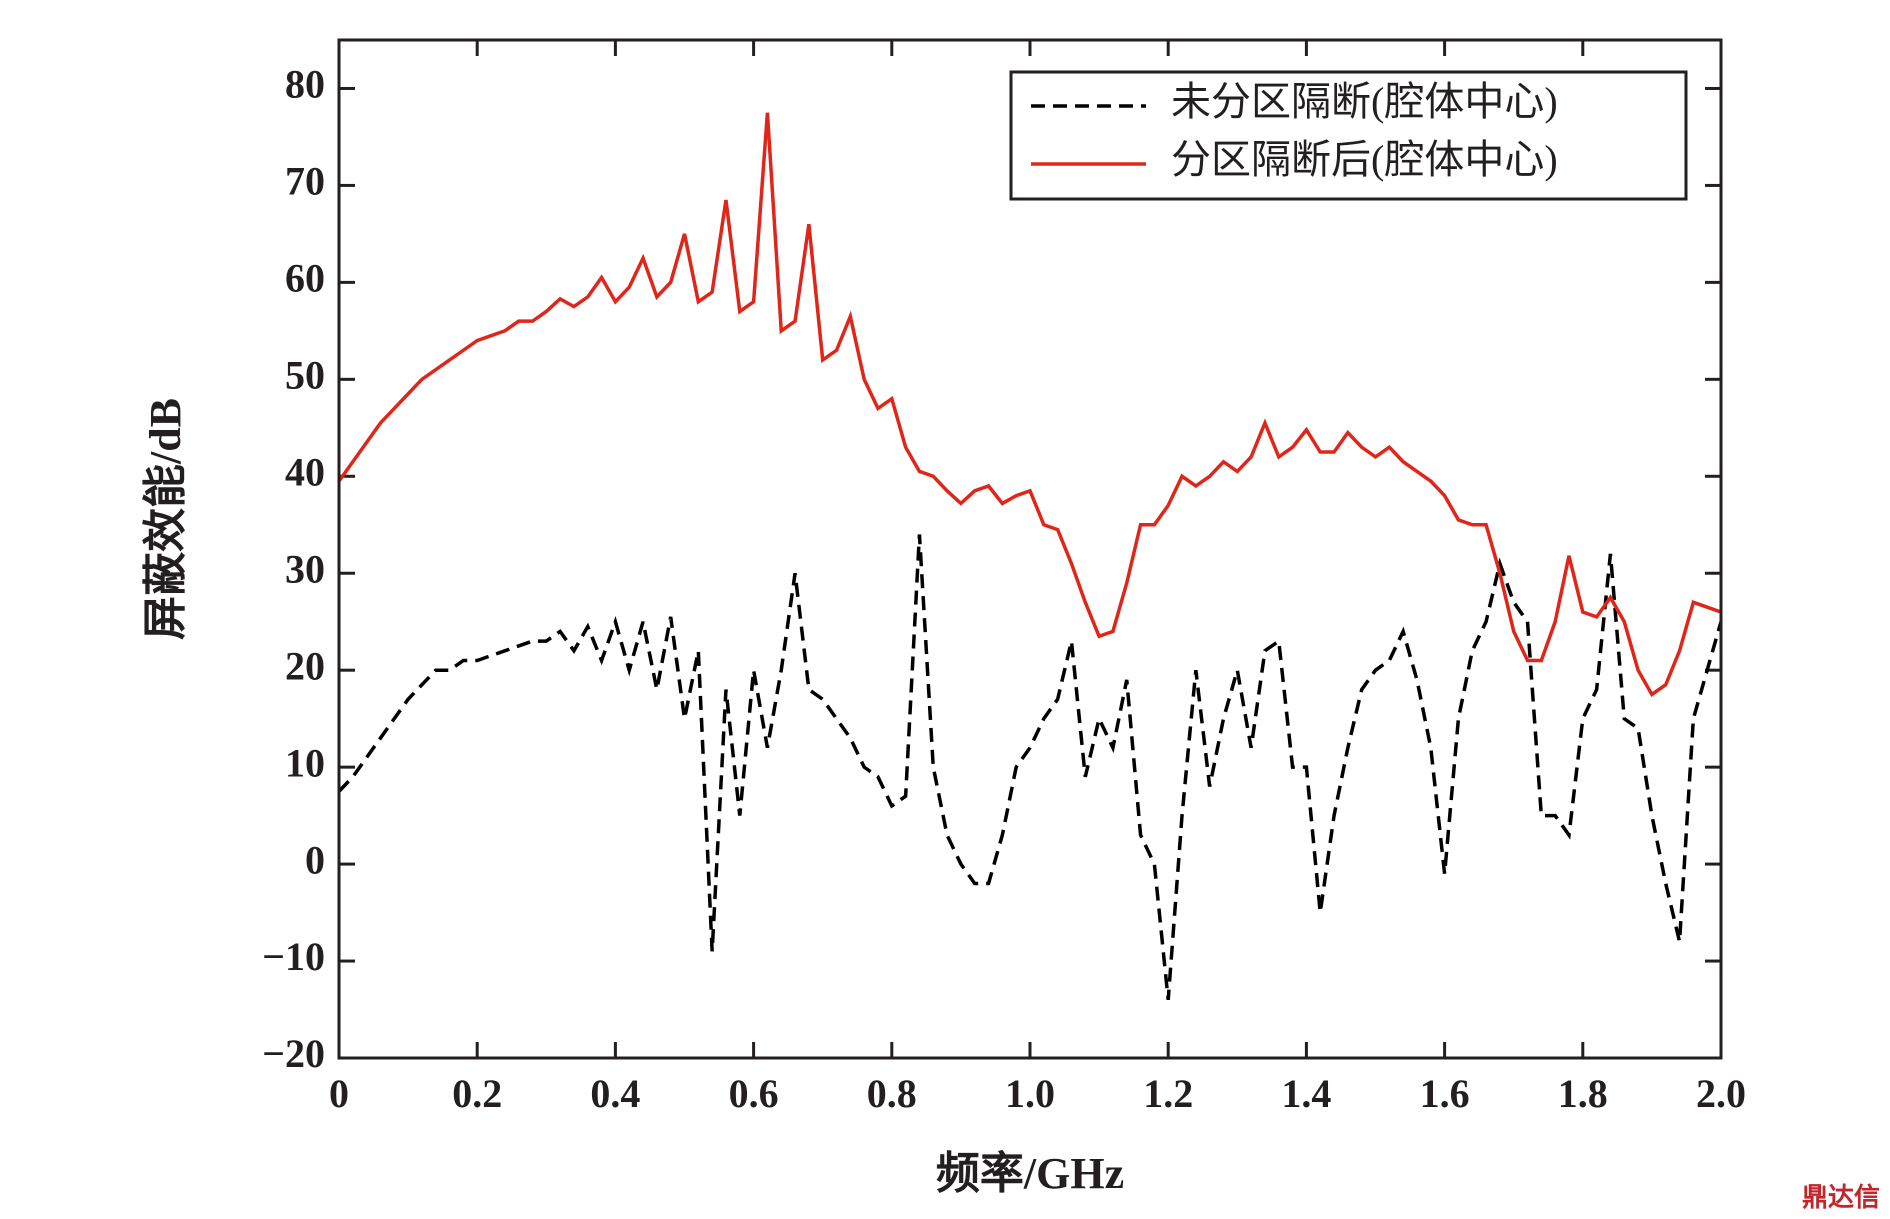  What do you see at coordinates (305, 568) in the screenshot?
I see `y-tick-label: 30` at bounding box center [305, 568].